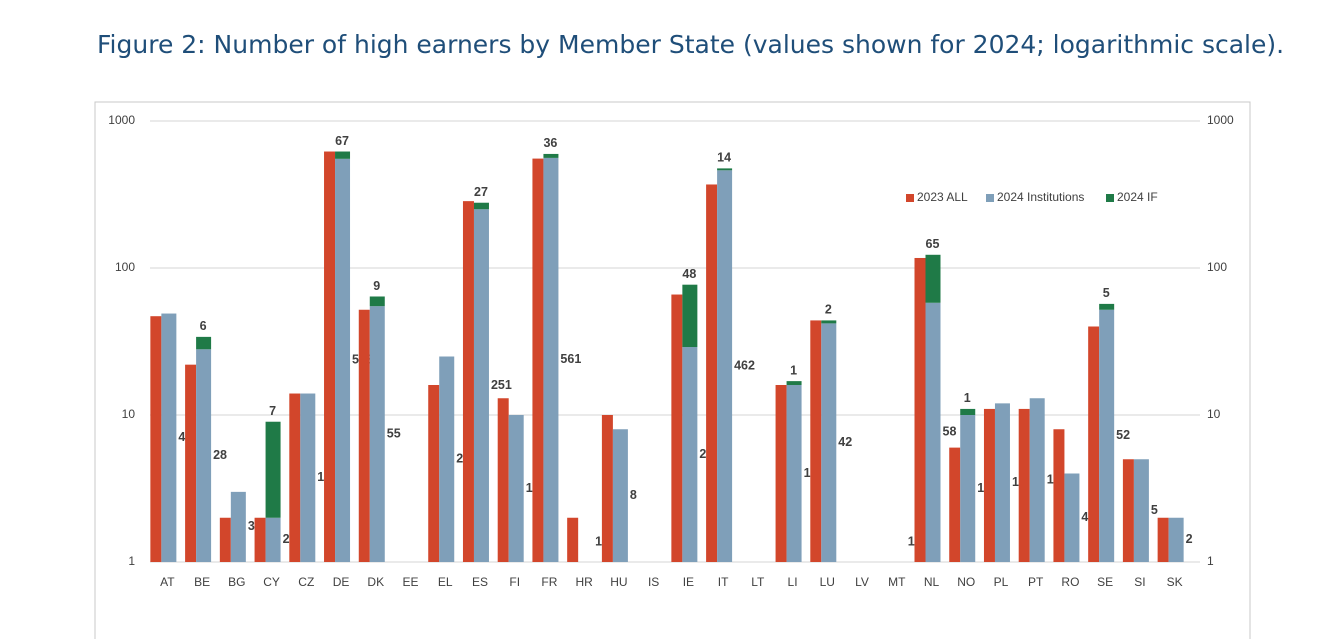 This screenshot has height=639, width=1330. I want to click on data-label: 3, so click(251, 526).